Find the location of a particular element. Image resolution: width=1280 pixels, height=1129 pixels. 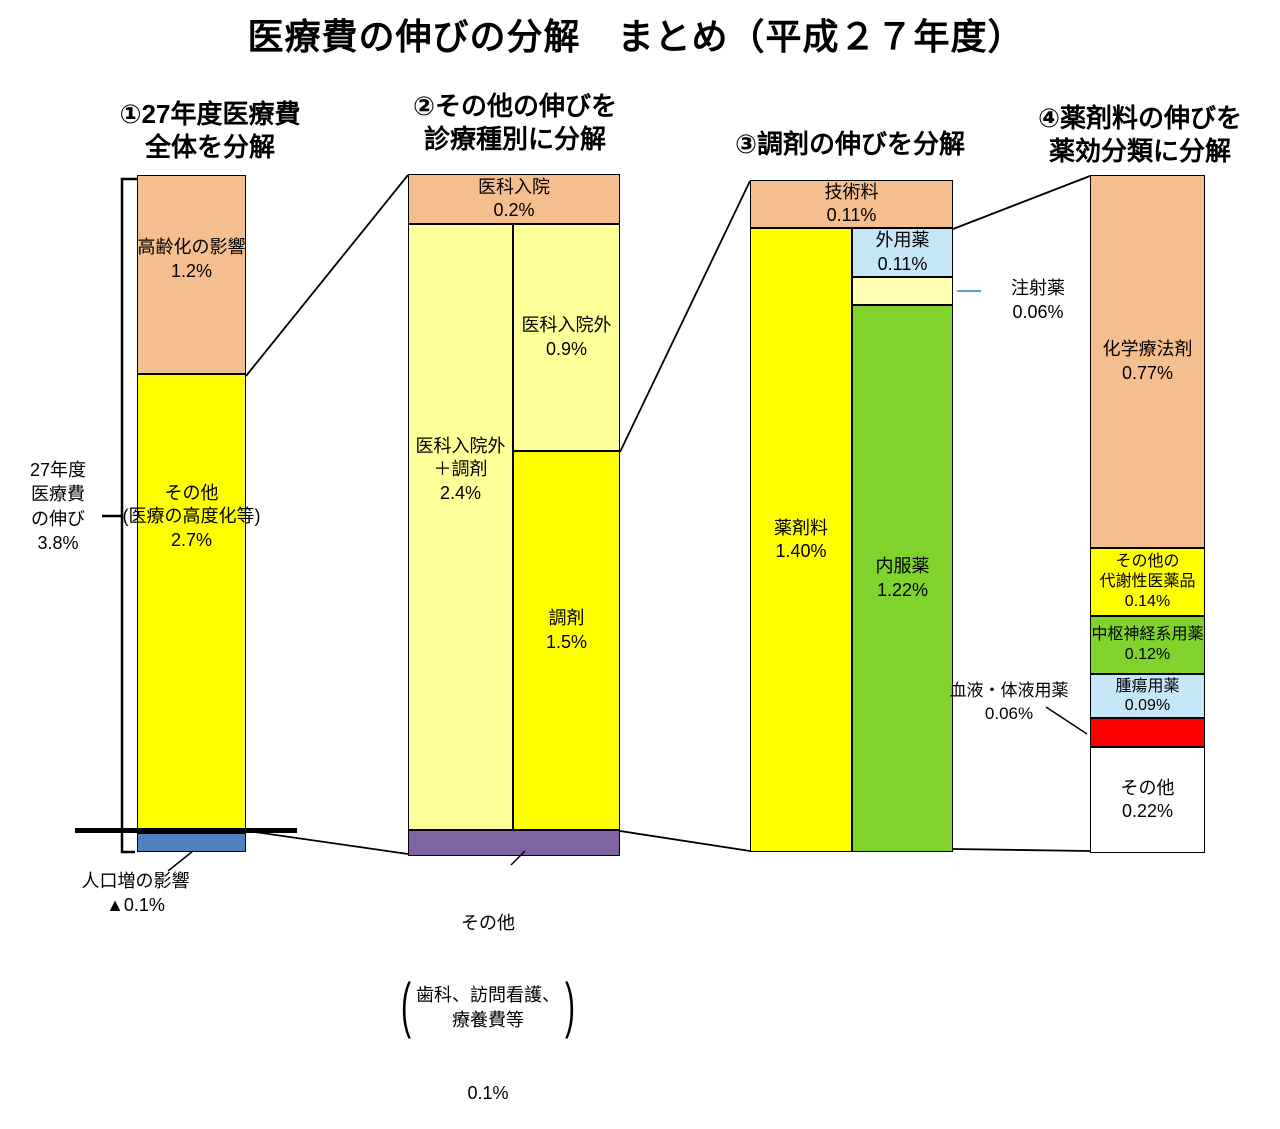

chart3-segment-external-drug: 外用薬 0.11% is located at coordinates (902, 252).